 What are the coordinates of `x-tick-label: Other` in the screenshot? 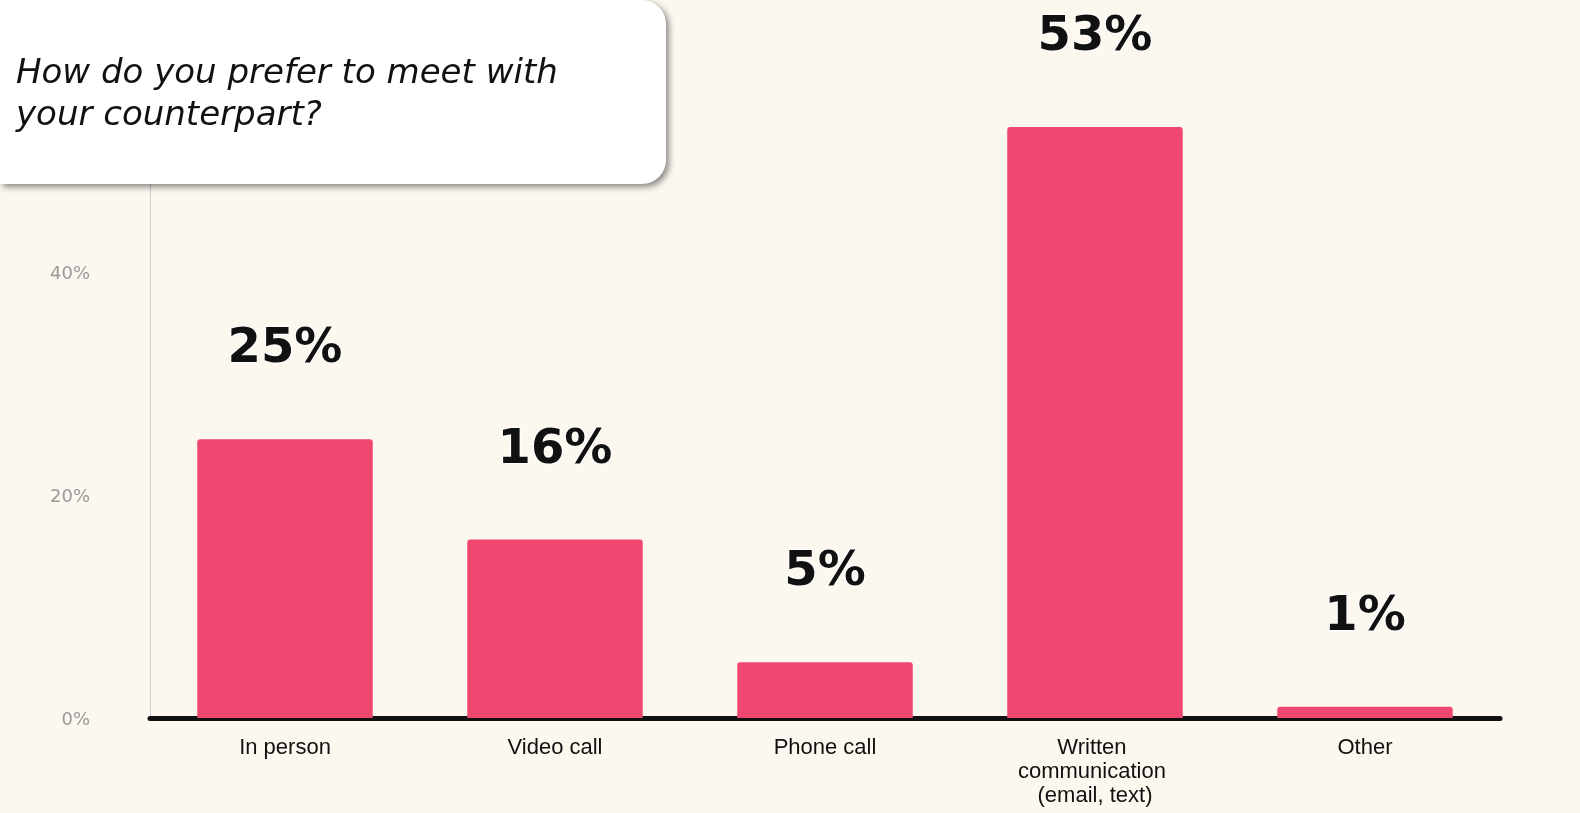 It's located at (1365, 746).